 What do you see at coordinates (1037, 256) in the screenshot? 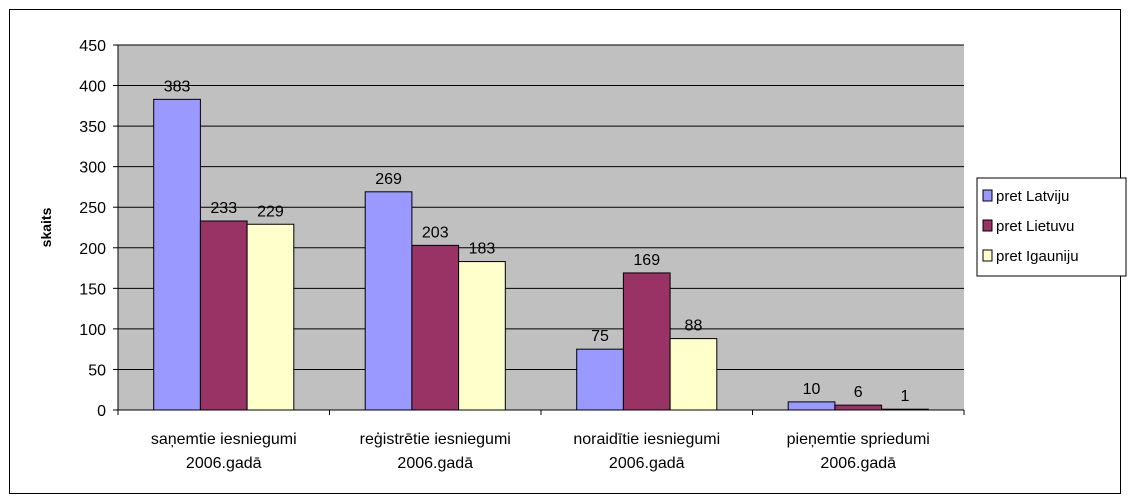
I see `legend-label: pret Igauniju` at bounding box center [1037, 256].